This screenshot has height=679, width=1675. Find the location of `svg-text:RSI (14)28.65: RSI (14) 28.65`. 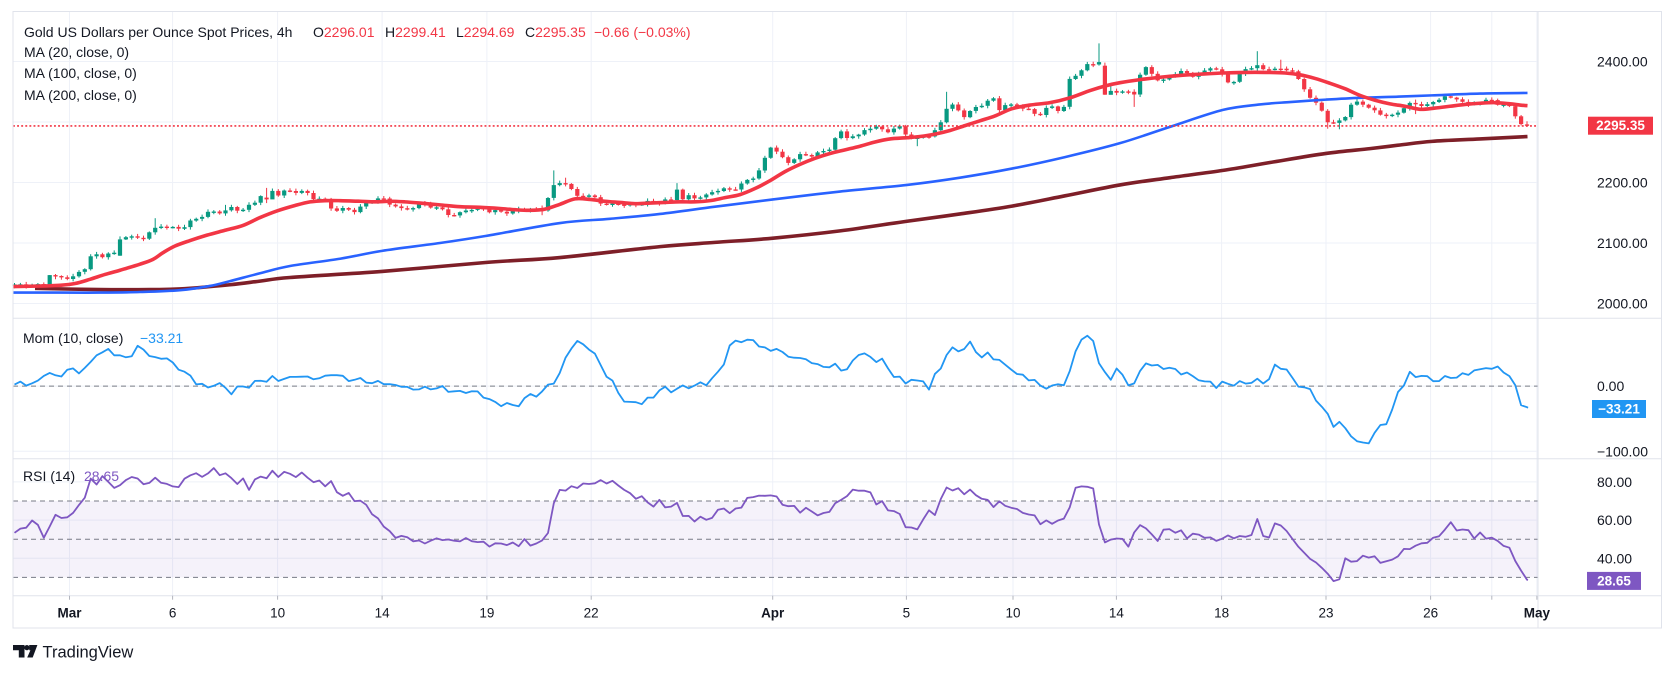

svg-text:RSI (14)28.65: RSI (14) 28.65 is located at coordinates (71, 476).